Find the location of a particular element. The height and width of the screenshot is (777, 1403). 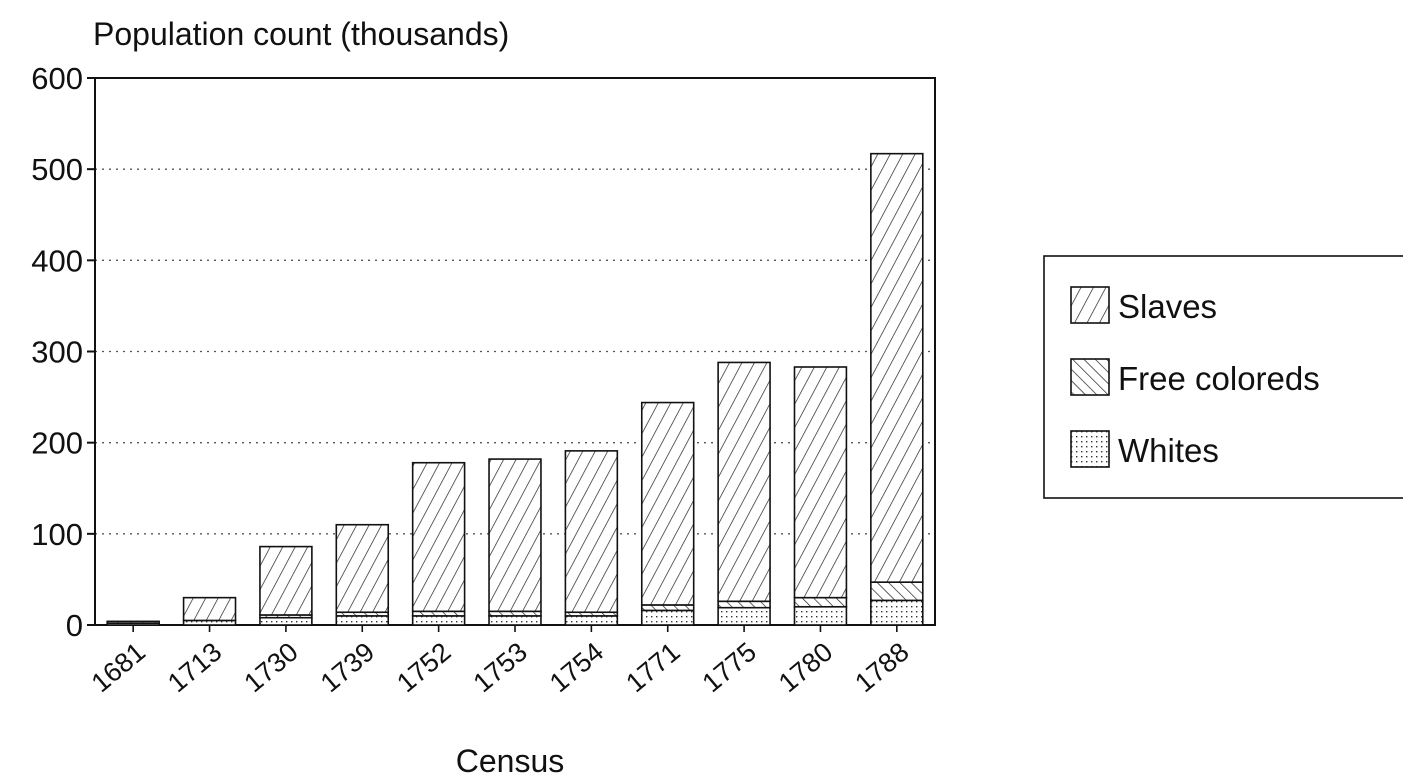

x-tick-label: 1754 is located at coordinates (576, 668).